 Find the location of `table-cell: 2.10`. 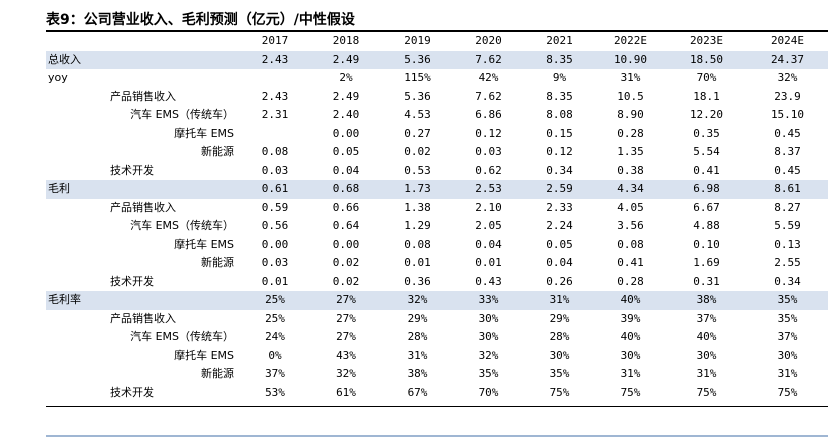

table-cell: 2.10 is located at coordinates (488, 207).